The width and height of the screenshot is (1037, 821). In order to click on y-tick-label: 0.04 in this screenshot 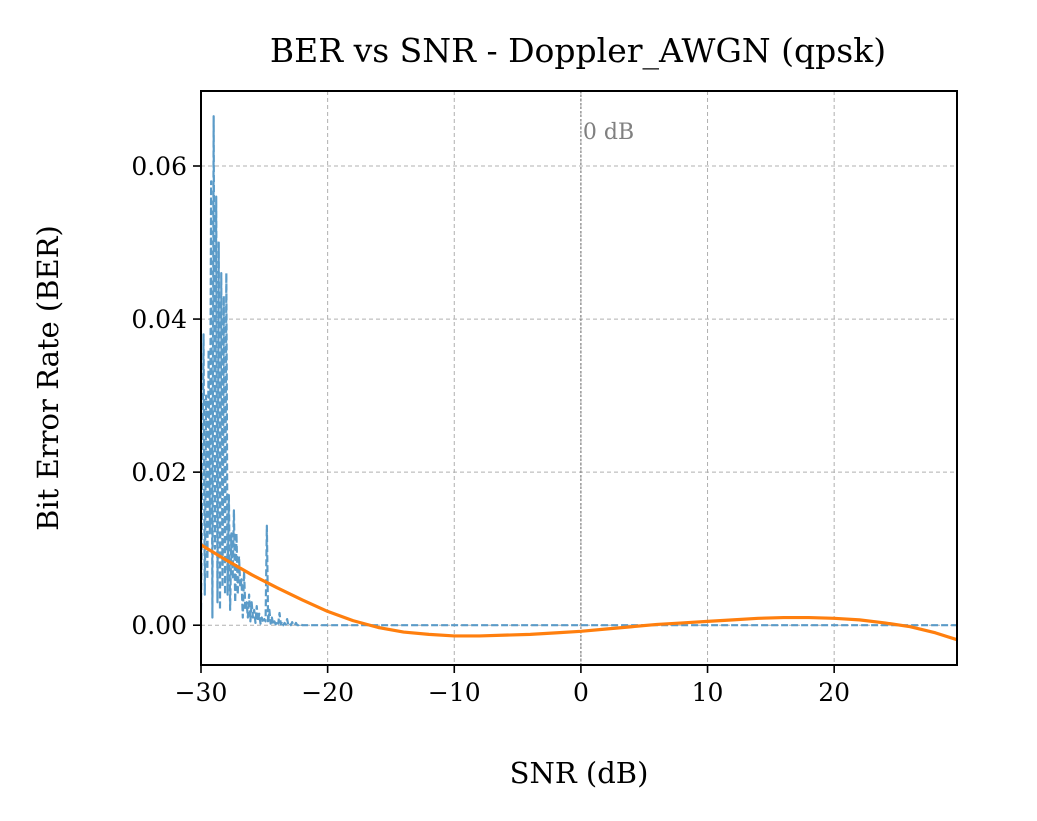, I will do `click(159, 319)`.